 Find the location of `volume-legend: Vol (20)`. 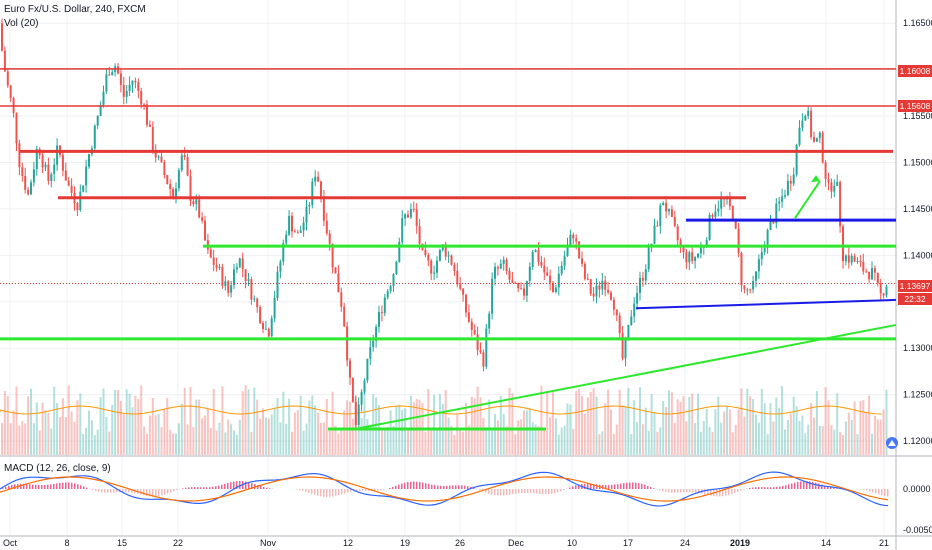

volume-legend: Vol (20) is located at coordinates (21, 23).